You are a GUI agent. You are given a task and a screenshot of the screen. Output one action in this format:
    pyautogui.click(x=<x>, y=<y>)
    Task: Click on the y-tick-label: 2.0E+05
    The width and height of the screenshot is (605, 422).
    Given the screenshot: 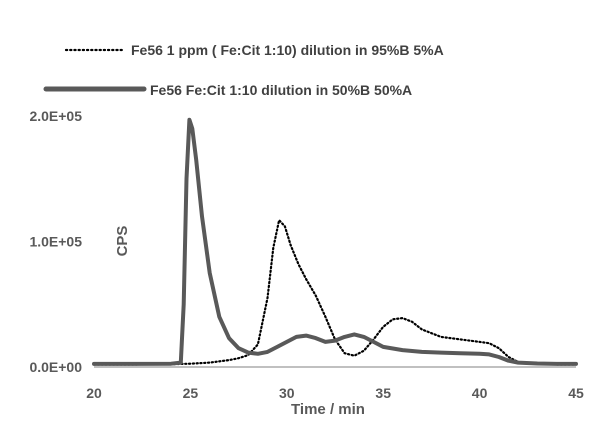 What is the action you would take?
    pyautogui.click(x=55, y=116)
    